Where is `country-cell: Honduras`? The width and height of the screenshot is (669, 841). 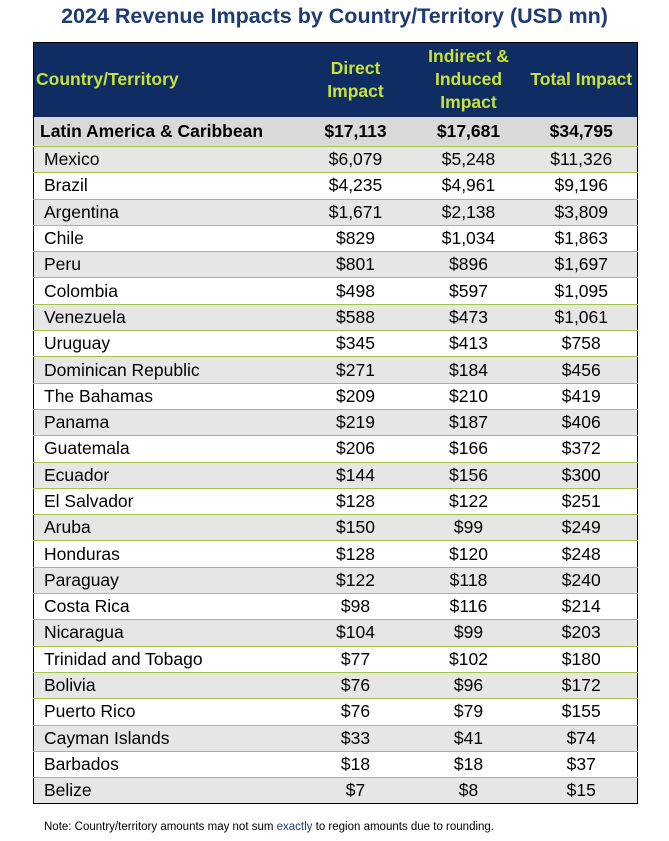 country-cell: Honduras is located at coordinates (166, 554).